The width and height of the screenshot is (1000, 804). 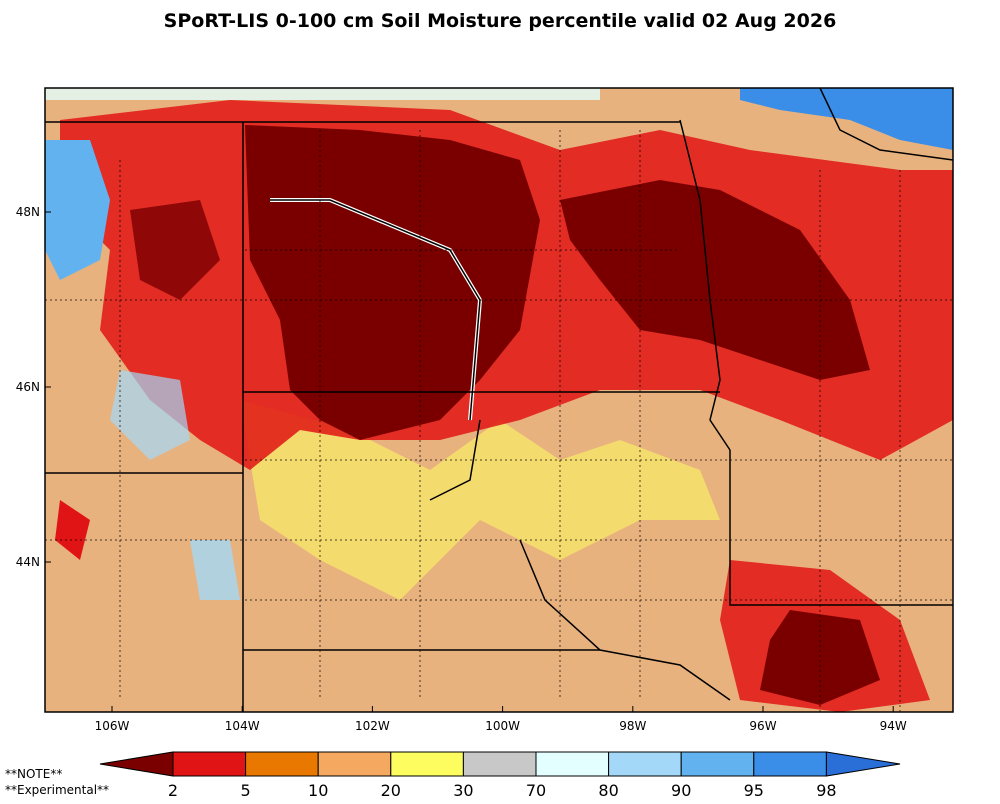 What do you see at coordinates (632, 726) in the screenshot?
I see `lon-label: 98W` at bounding box center [632, 726].